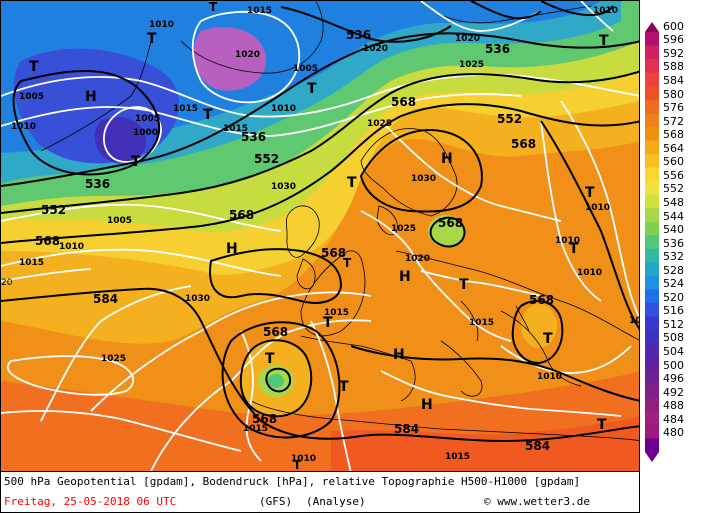 This screenshot has height=513, width=704. What do you see at coordinates (446, 231) in the screenshot?
I see `central-europe-low` at bounding box center [446, 231].